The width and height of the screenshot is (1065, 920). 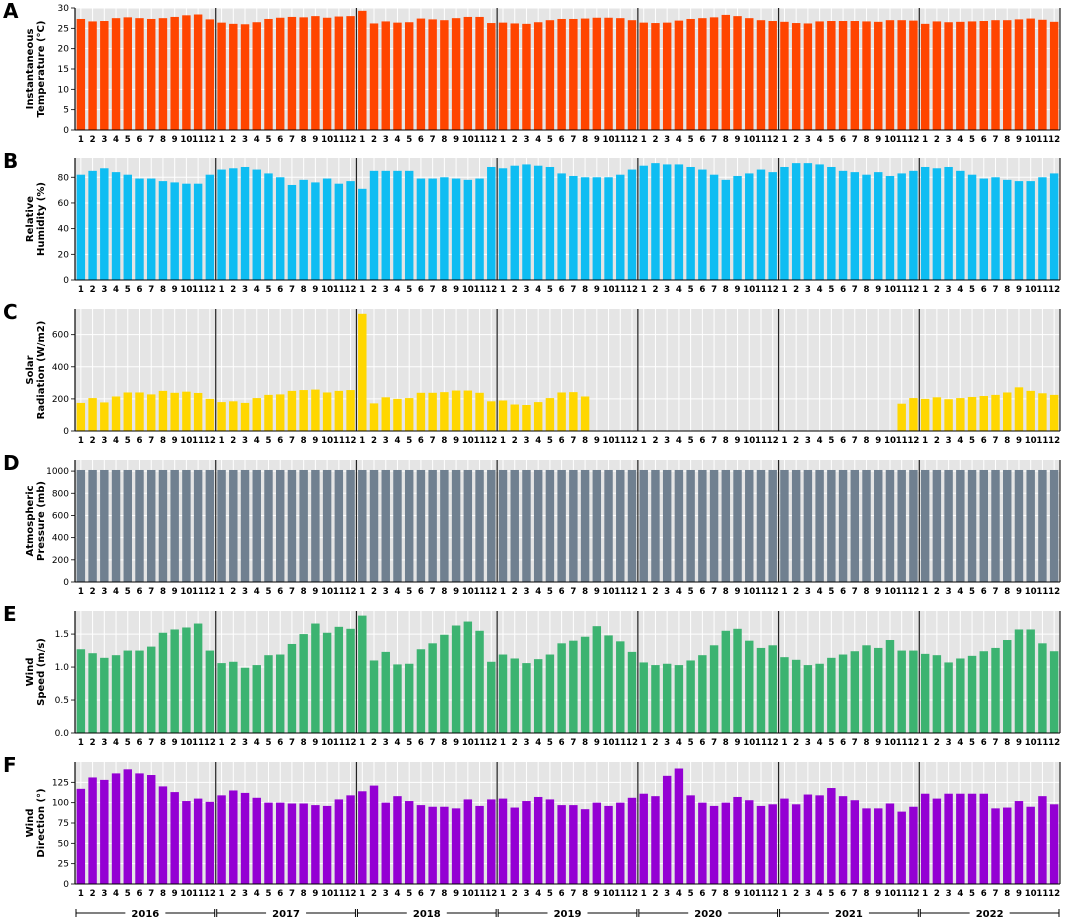 What do you see at coordinates (60, 561) in the screenshot?
I see `y-tick-label: 200` at bounding box center [60, 561].